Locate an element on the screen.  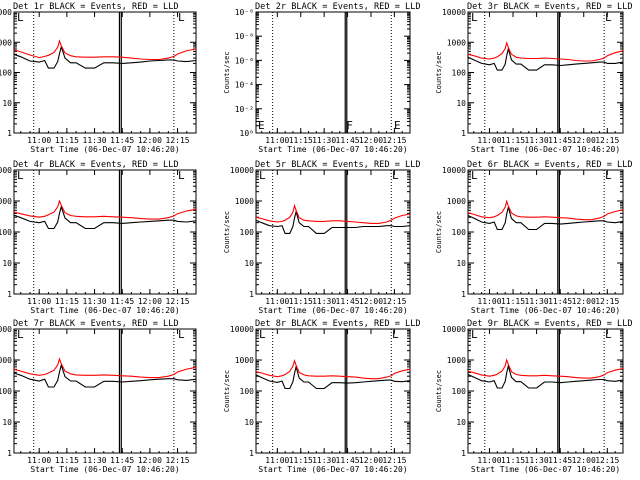
panel-title: Det 2r BLACK = Events, RED = LLD is located at coordinates (338, 7).